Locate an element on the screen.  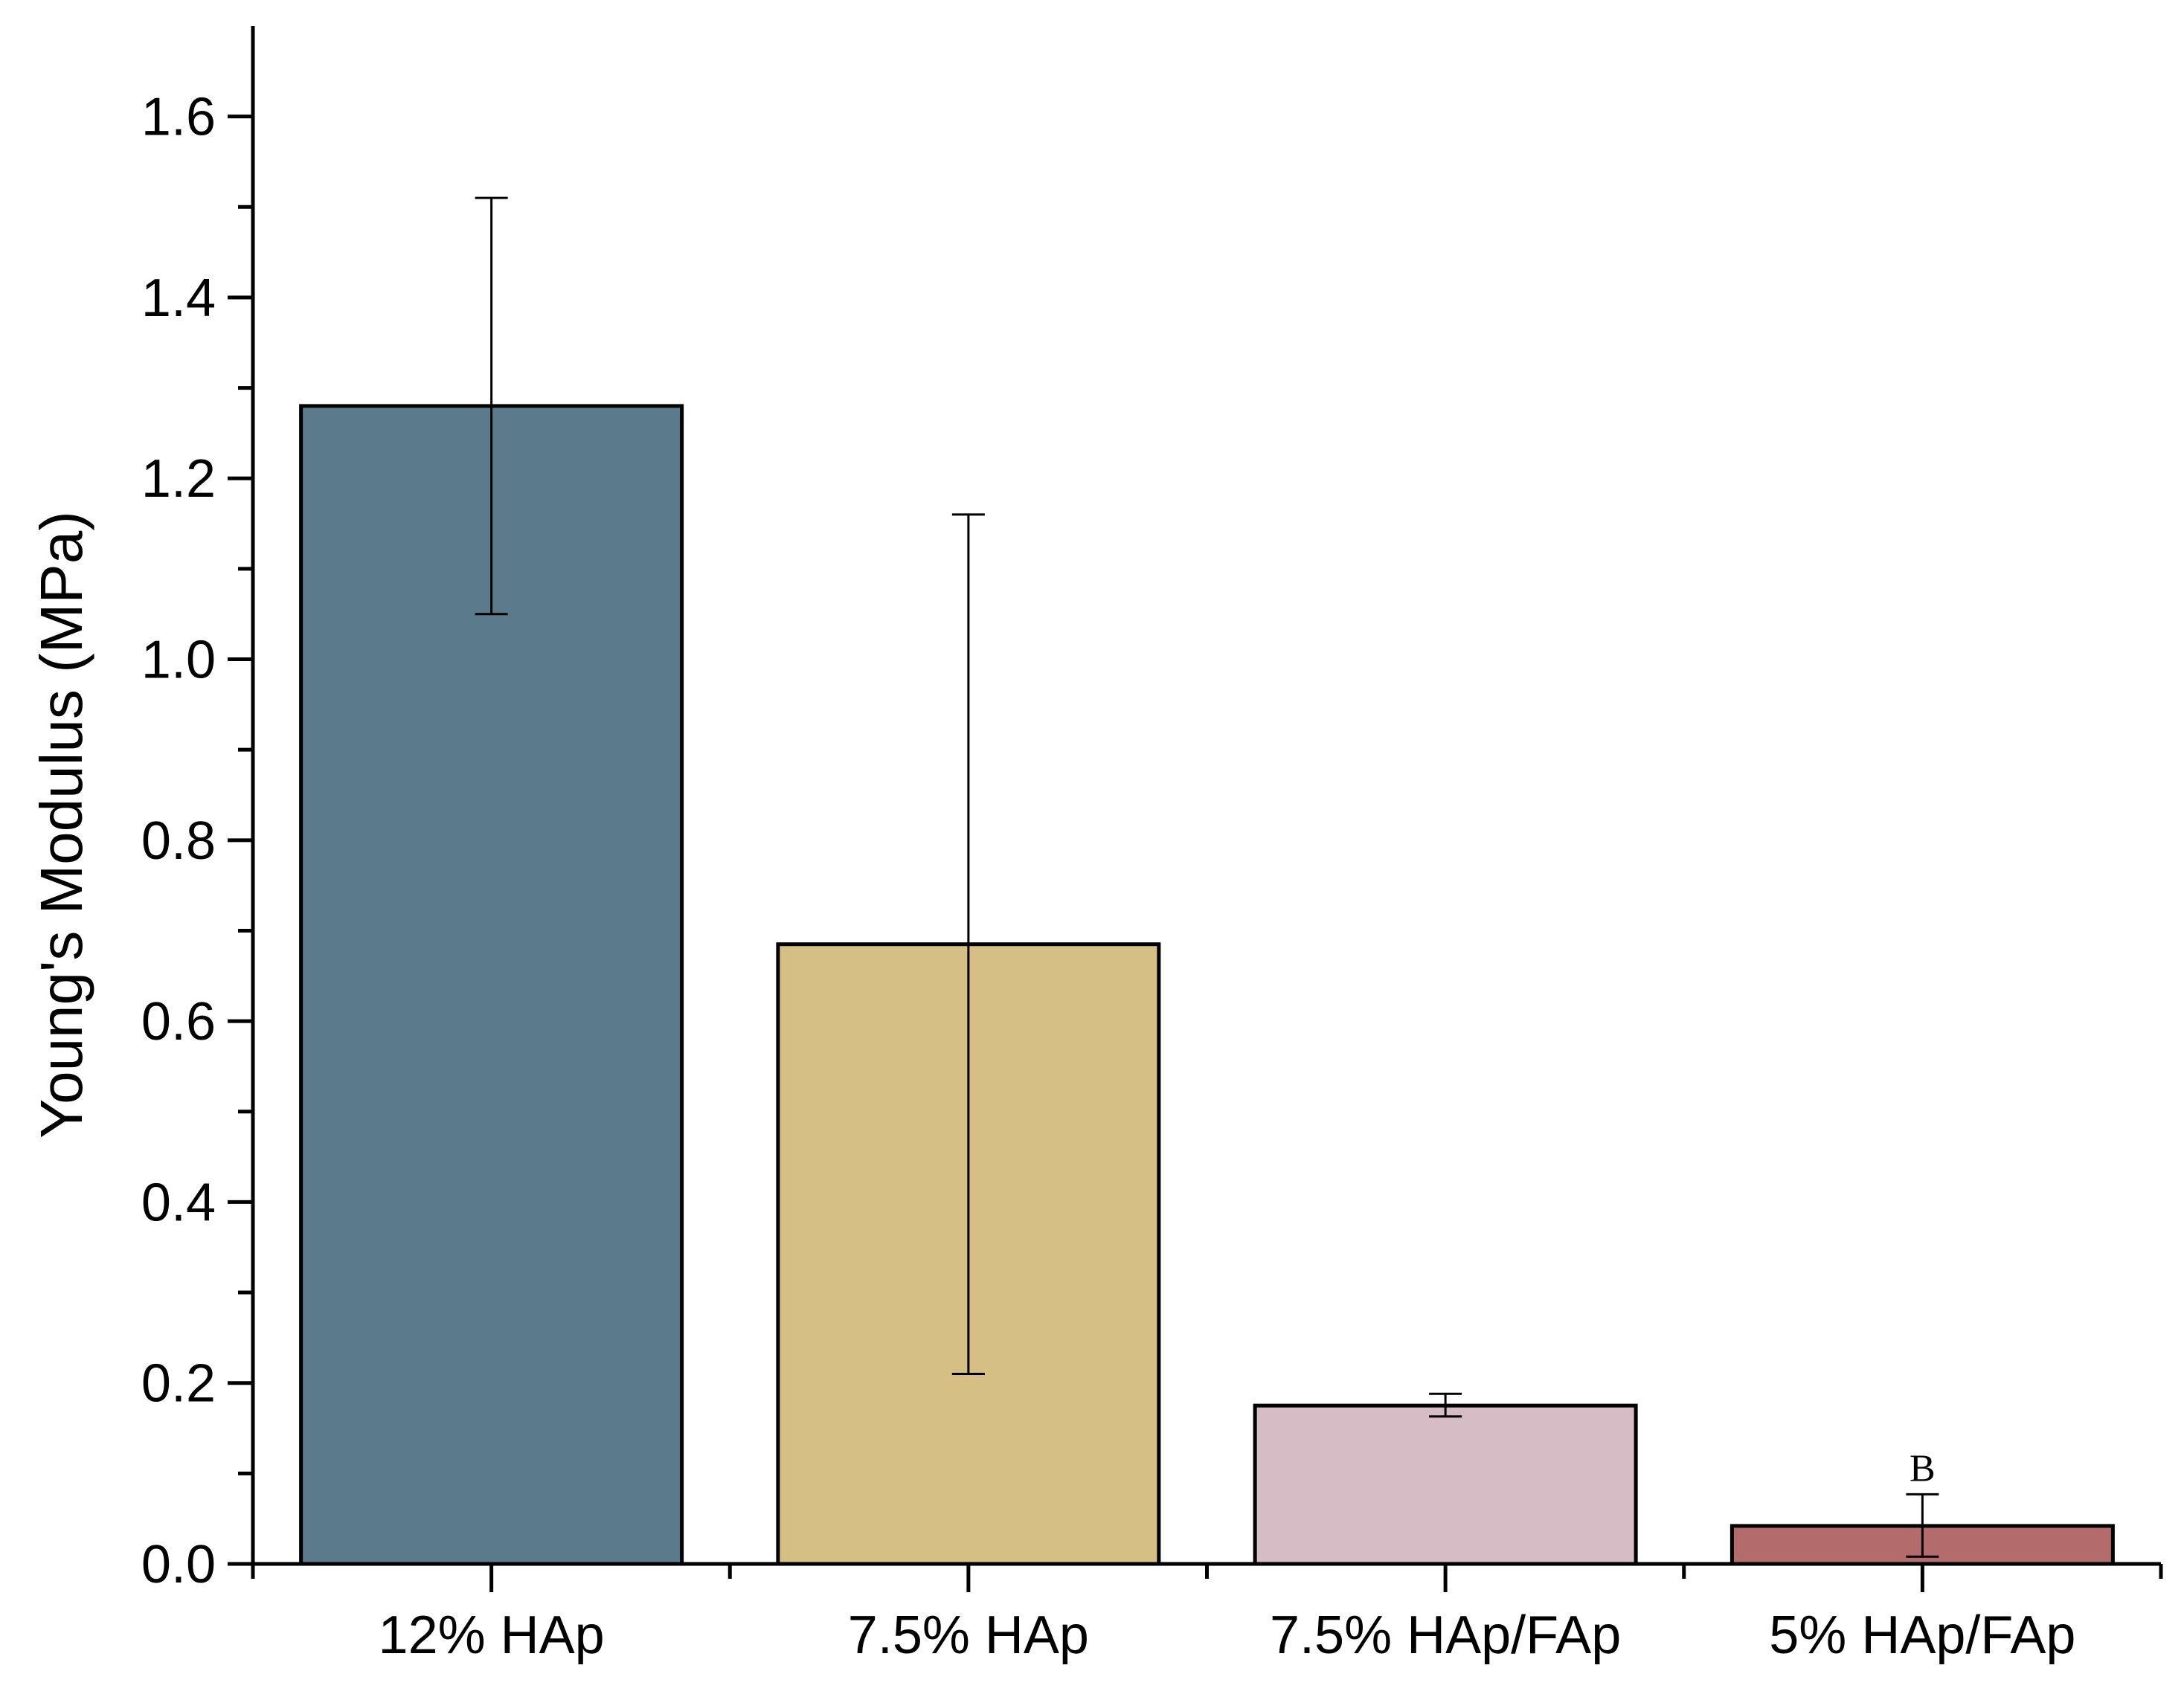
y-tick-label-5: 1.0 is located at coordinates (178, 660).